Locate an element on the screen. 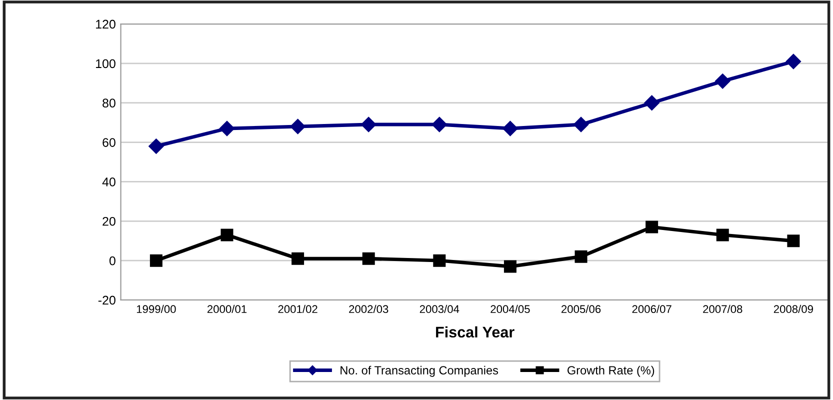 The width and height of the screenshot is (833, 400). x-tick-label: 2007/08 is located at coordinates (722, 309).